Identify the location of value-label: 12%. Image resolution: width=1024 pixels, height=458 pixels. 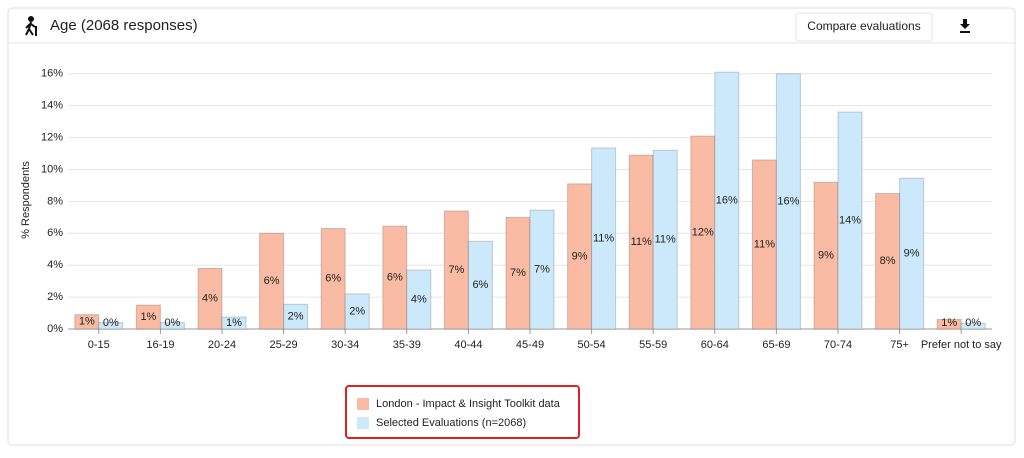
(703, 232).